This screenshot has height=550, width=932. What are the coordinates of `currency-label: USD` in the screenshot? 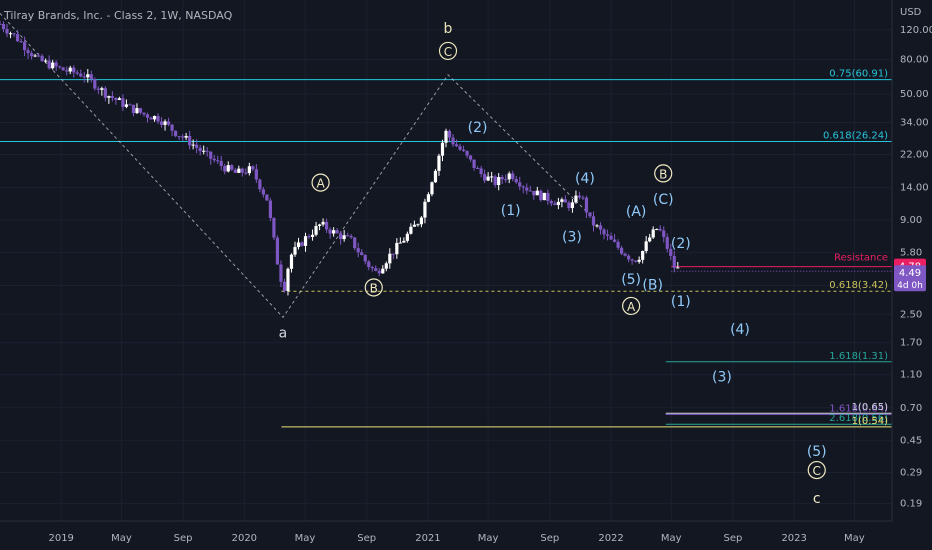 It's located at (911, 12).